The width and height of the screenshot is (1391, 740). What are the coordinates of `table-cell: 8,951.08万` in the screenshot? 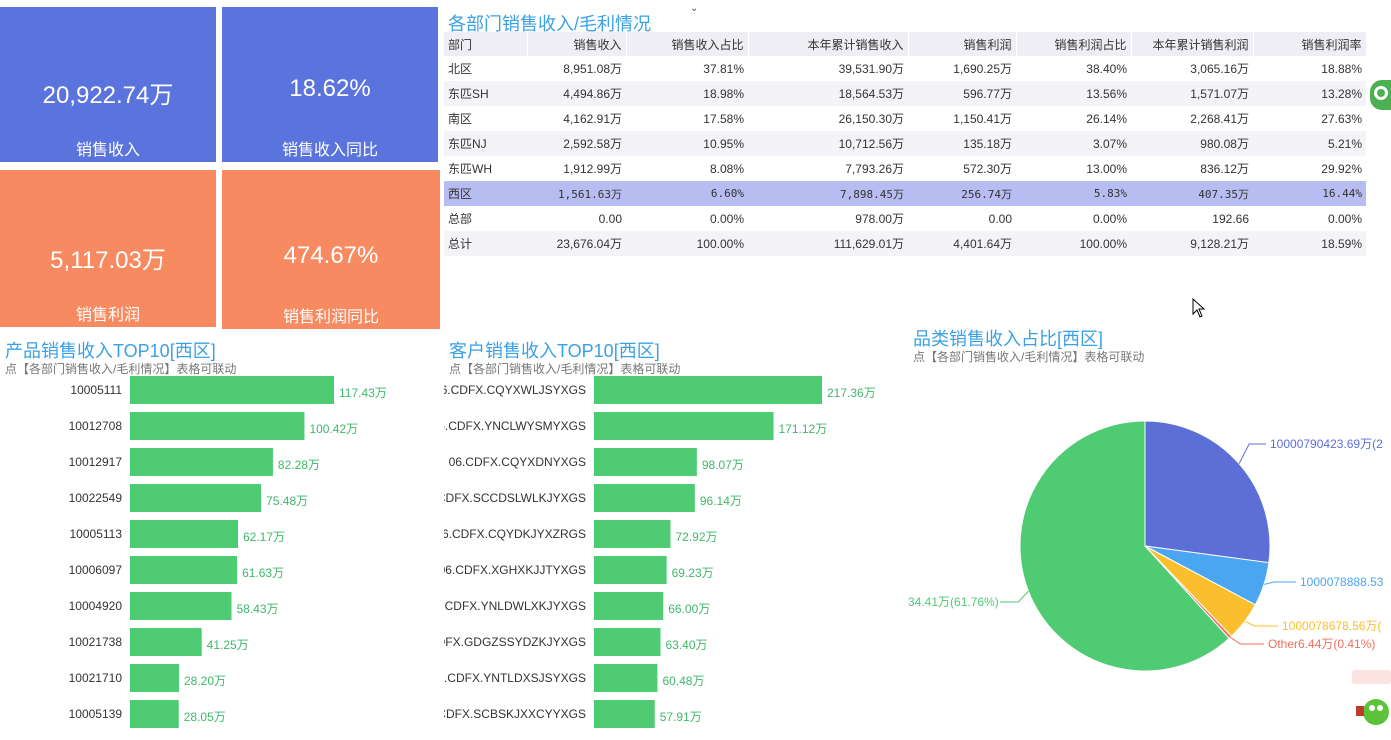 It's located at (576, 68).